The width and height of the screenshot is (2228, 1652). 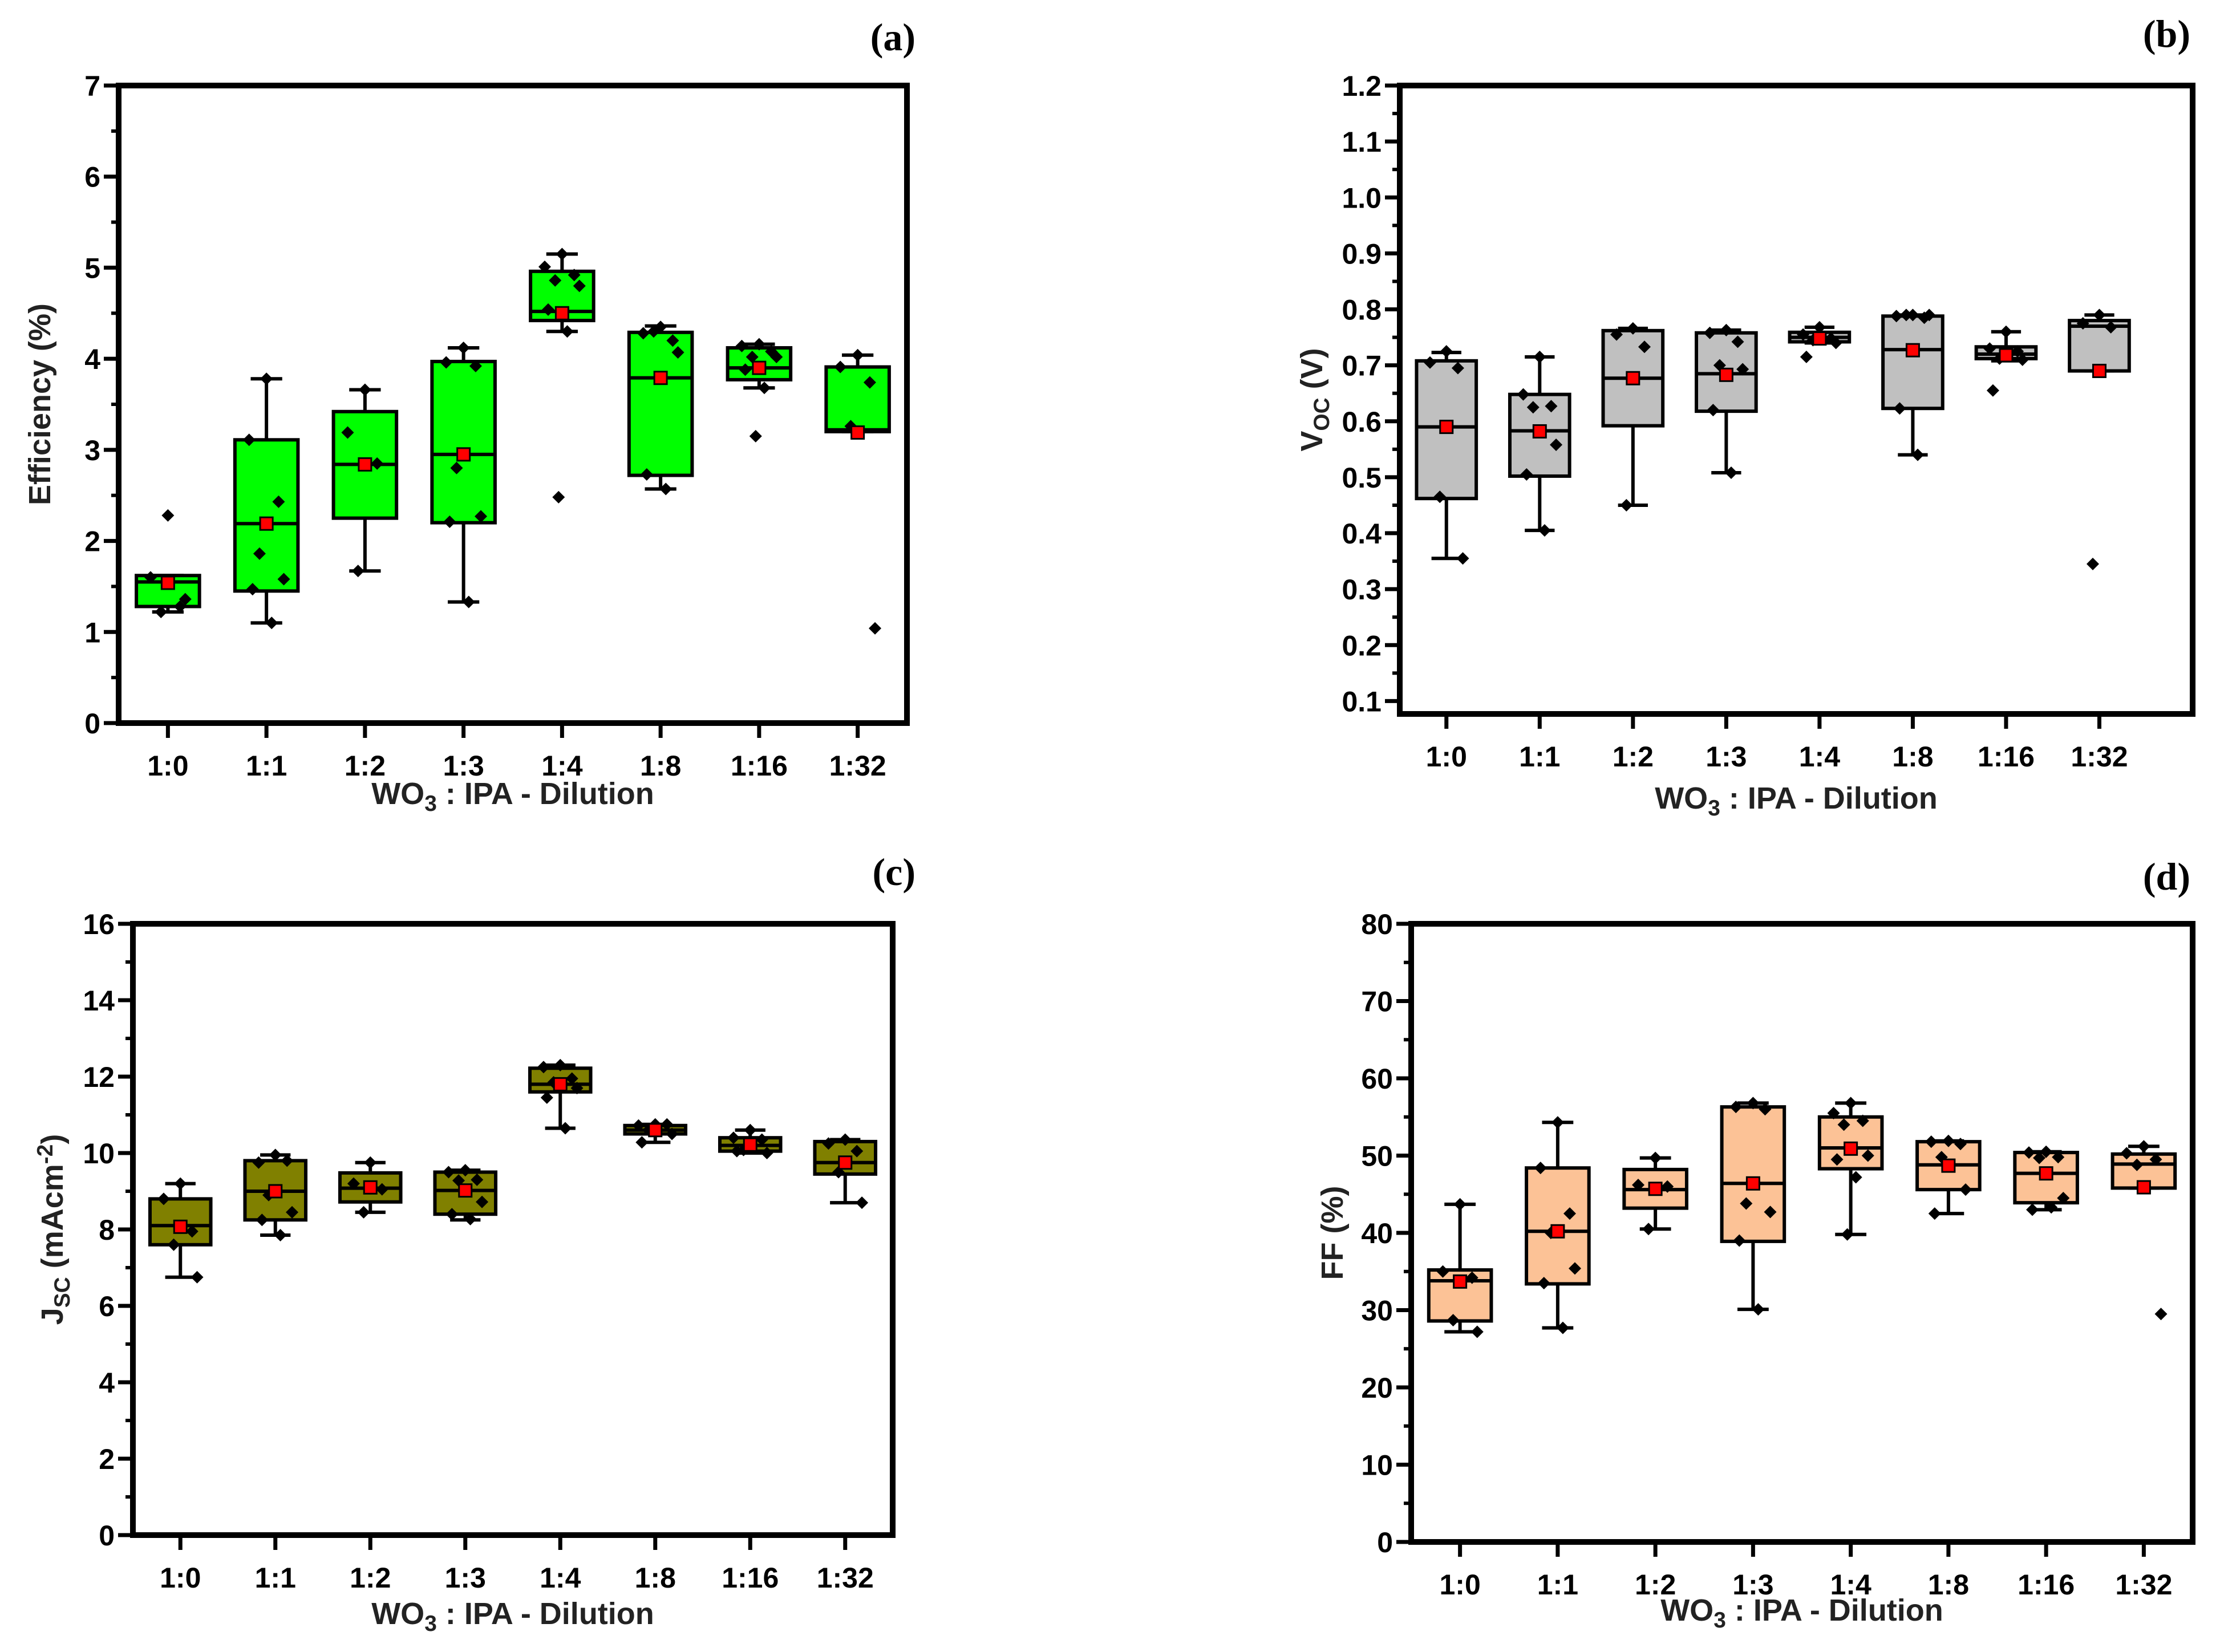 What do you see at coordinates (1362, 254) in the screenshot?
I see `y-tick-label: 0.9` at bounding box center [1362, 254].